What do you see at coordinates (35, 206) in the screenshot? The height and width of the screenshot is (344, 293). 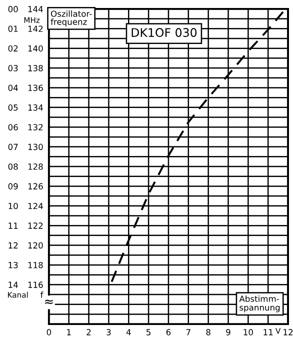 I see `y-tick-label: 124` at bounding box center [35, 206].